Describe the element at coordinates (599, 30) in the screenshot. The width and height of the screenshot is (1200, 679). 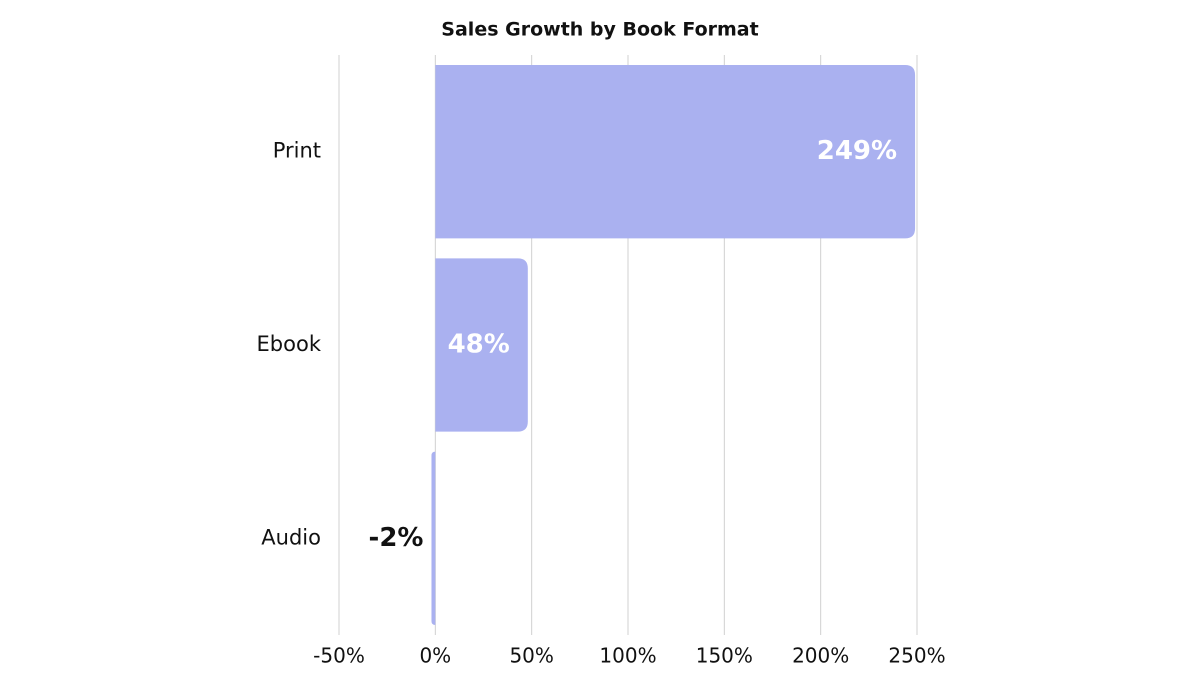
I see `chart-title: Sales Growth by Book Format` at that location.